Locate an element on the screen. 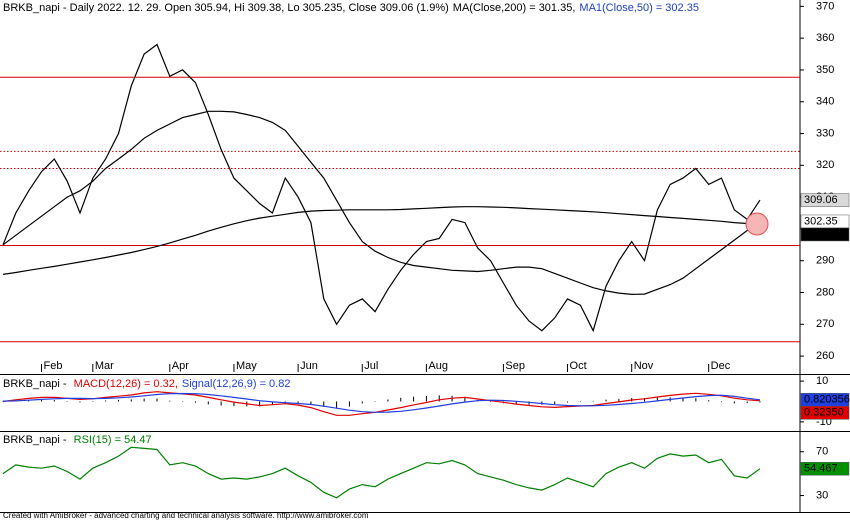 The height and width of the screenshot is (520, 850). x-tick-label: Aug is located at coordinates (438, 366).